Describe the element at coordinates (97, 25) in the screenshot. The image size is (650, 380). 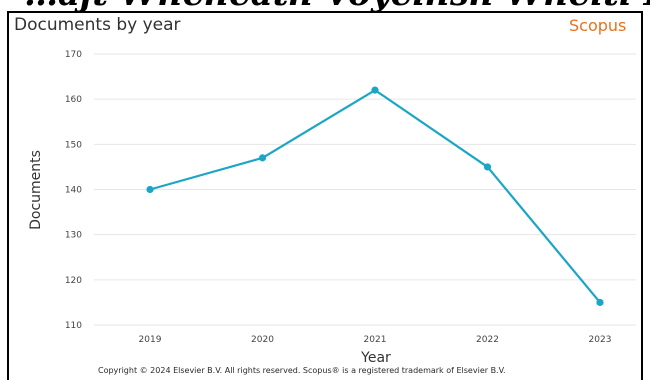
I see `chart-title: Documents by year` at that location.